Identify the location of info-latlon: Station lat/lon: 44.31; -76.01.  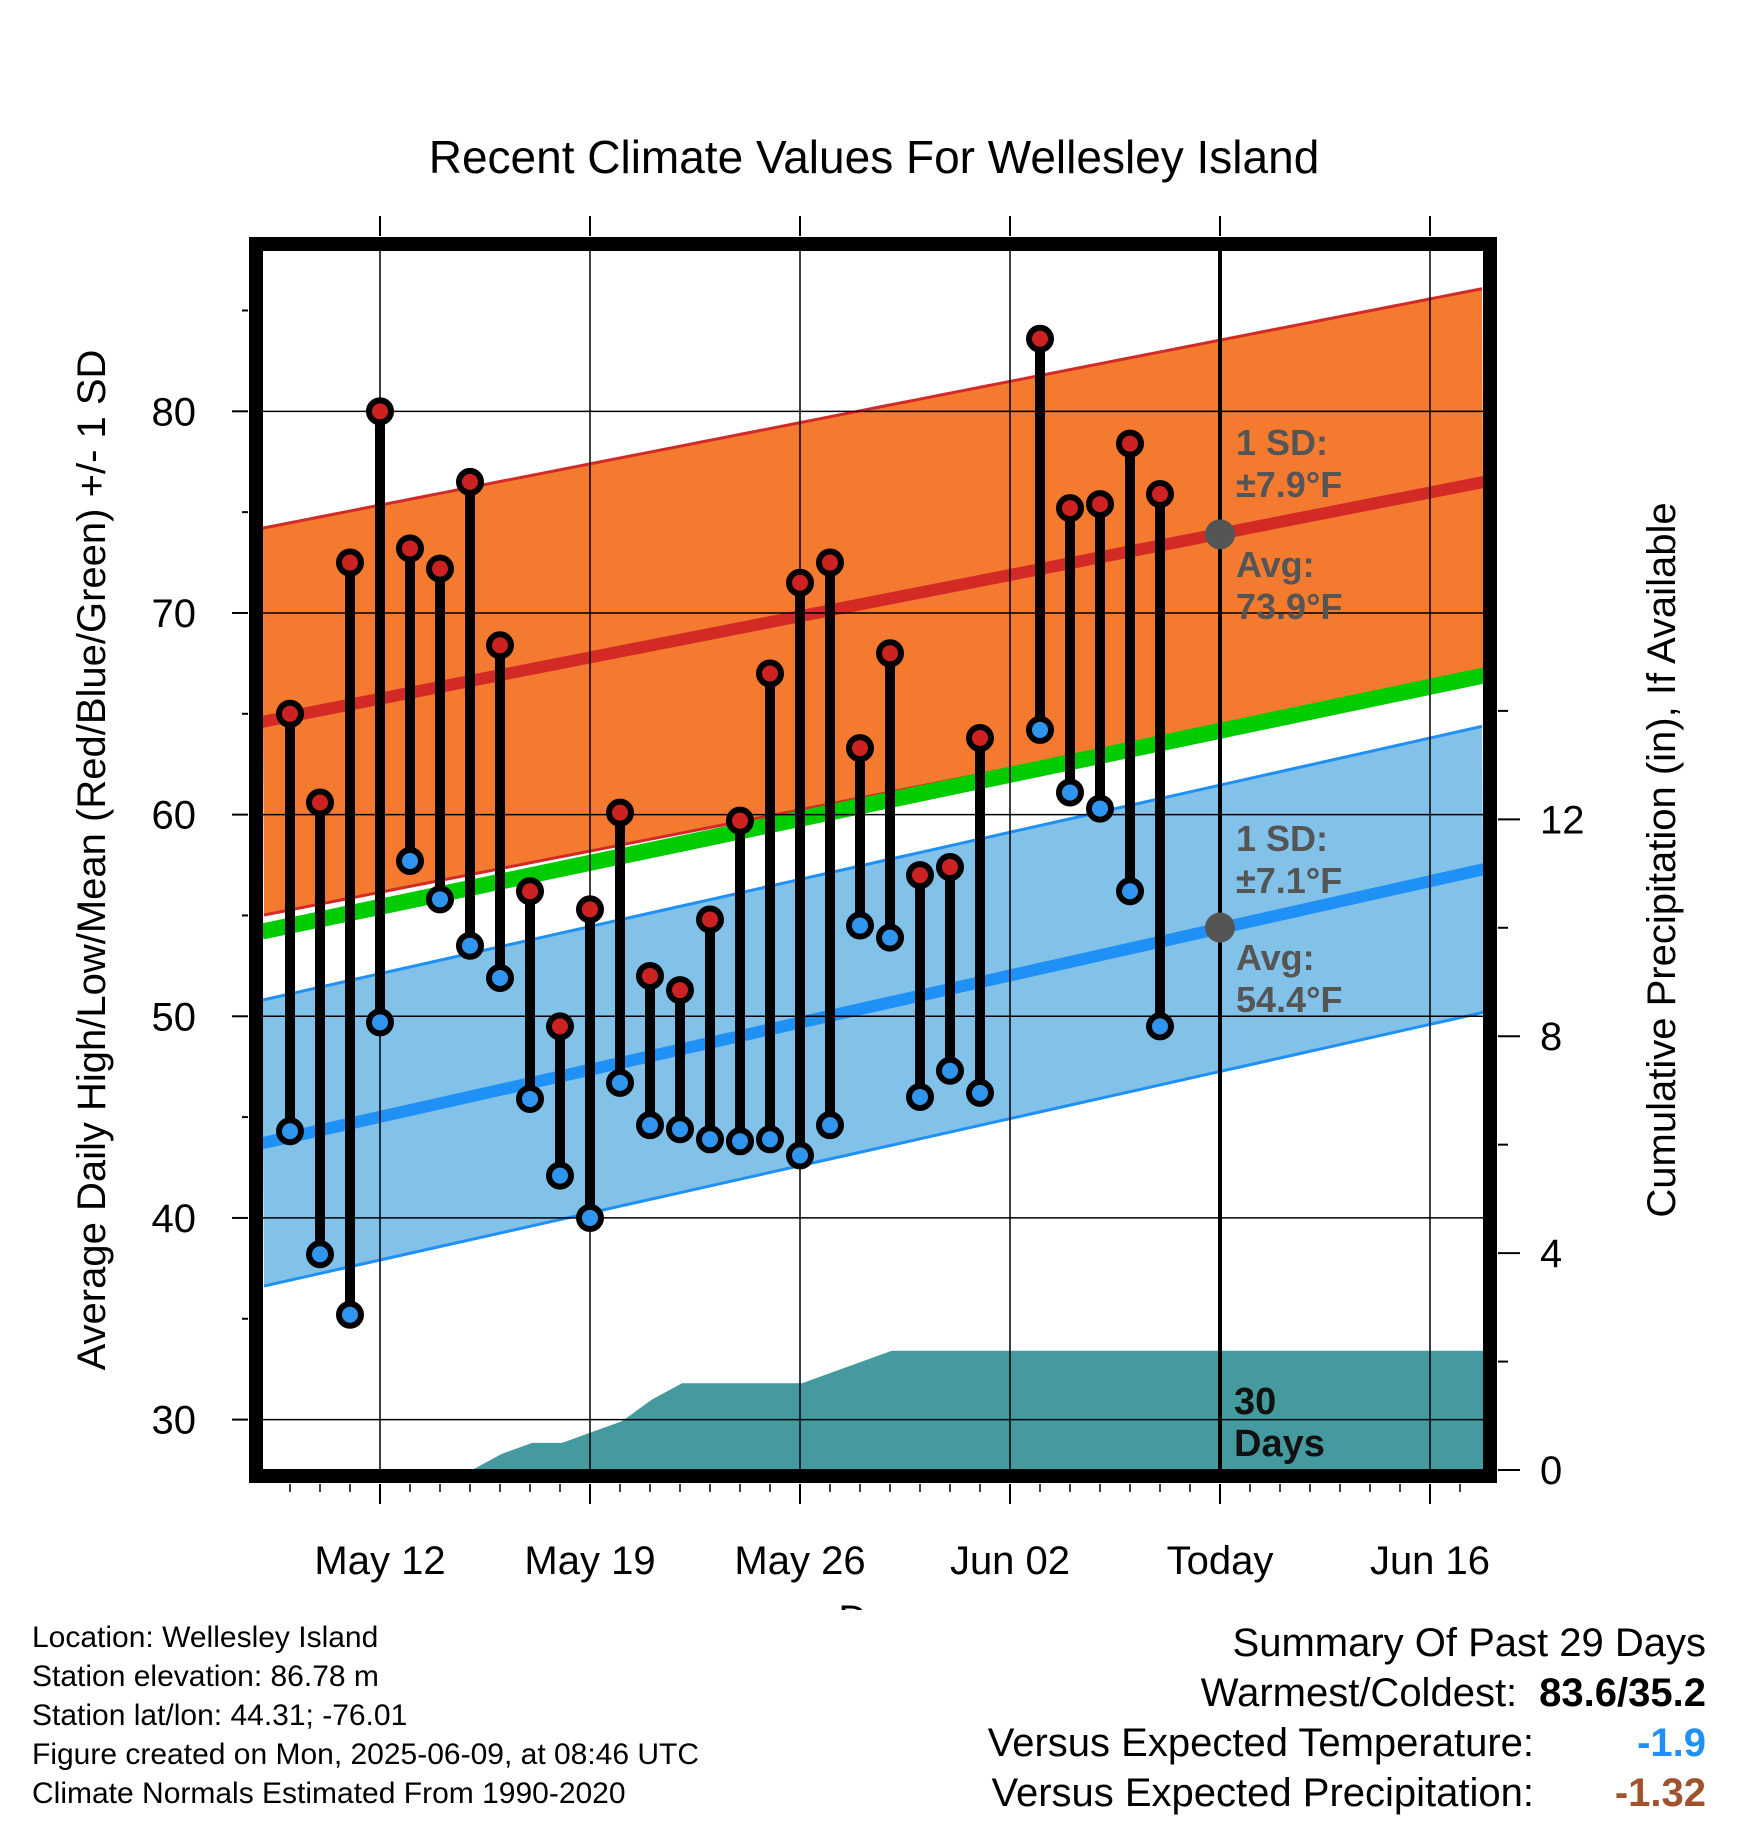
(220, 1715).